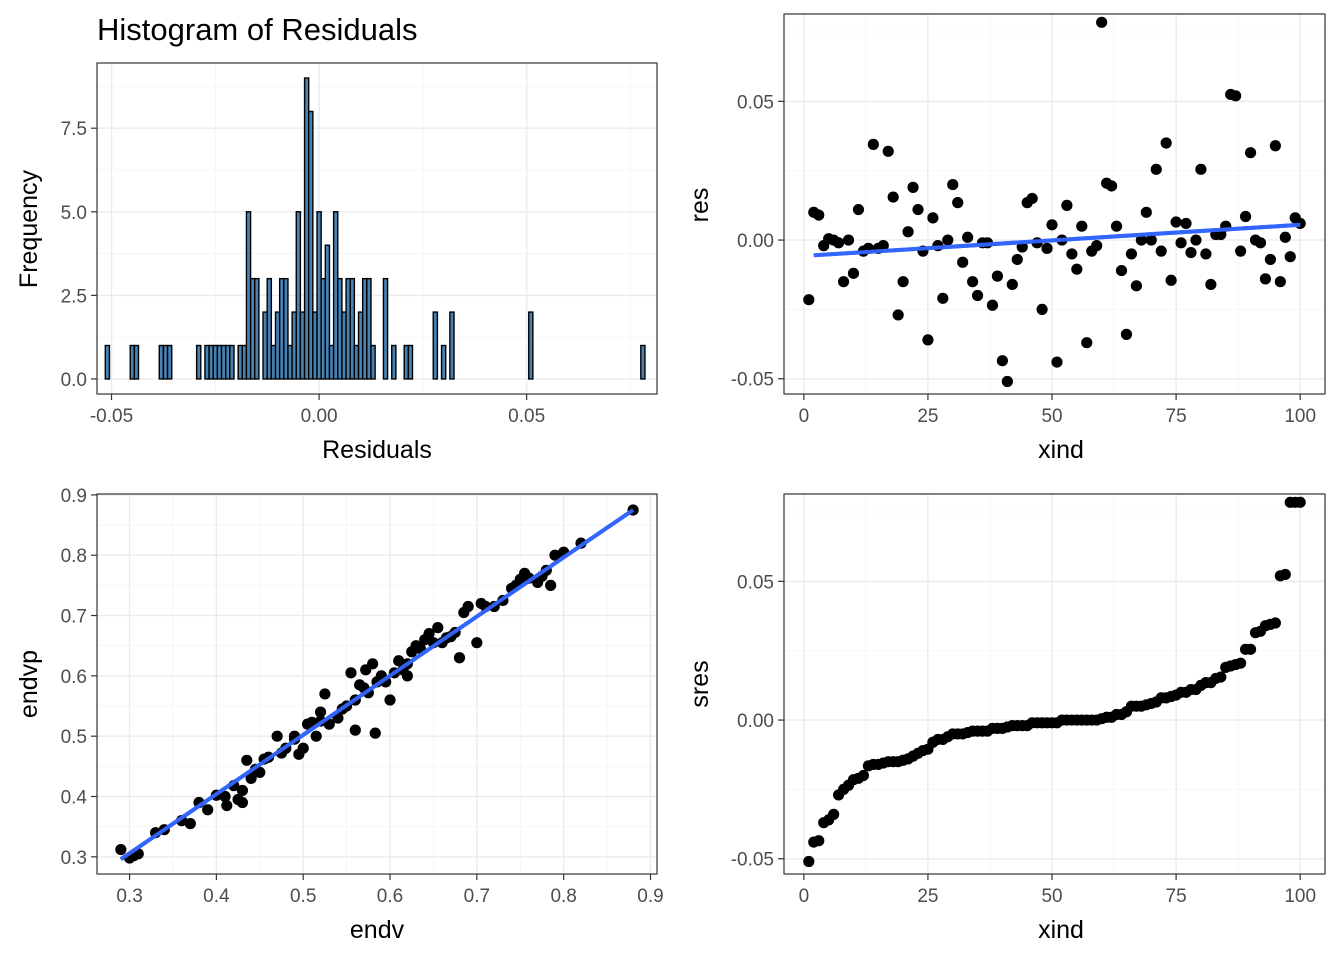 This screenshot has height=960, width=1344. What do you see at coordinates (303, 896) in the screenshot?
I see `x-tick-label: 0.5` at bounding box center [303, 896].